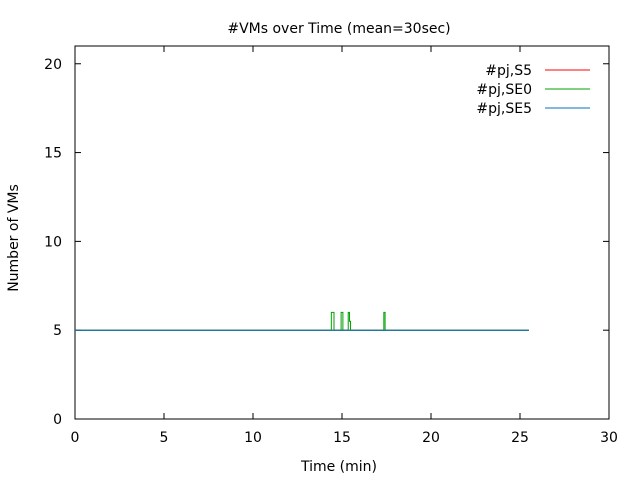  What do you see at coordinates (53, 242) in the screenshot?
I see `y-tick-label: 10` at bounding box center [53, 242].